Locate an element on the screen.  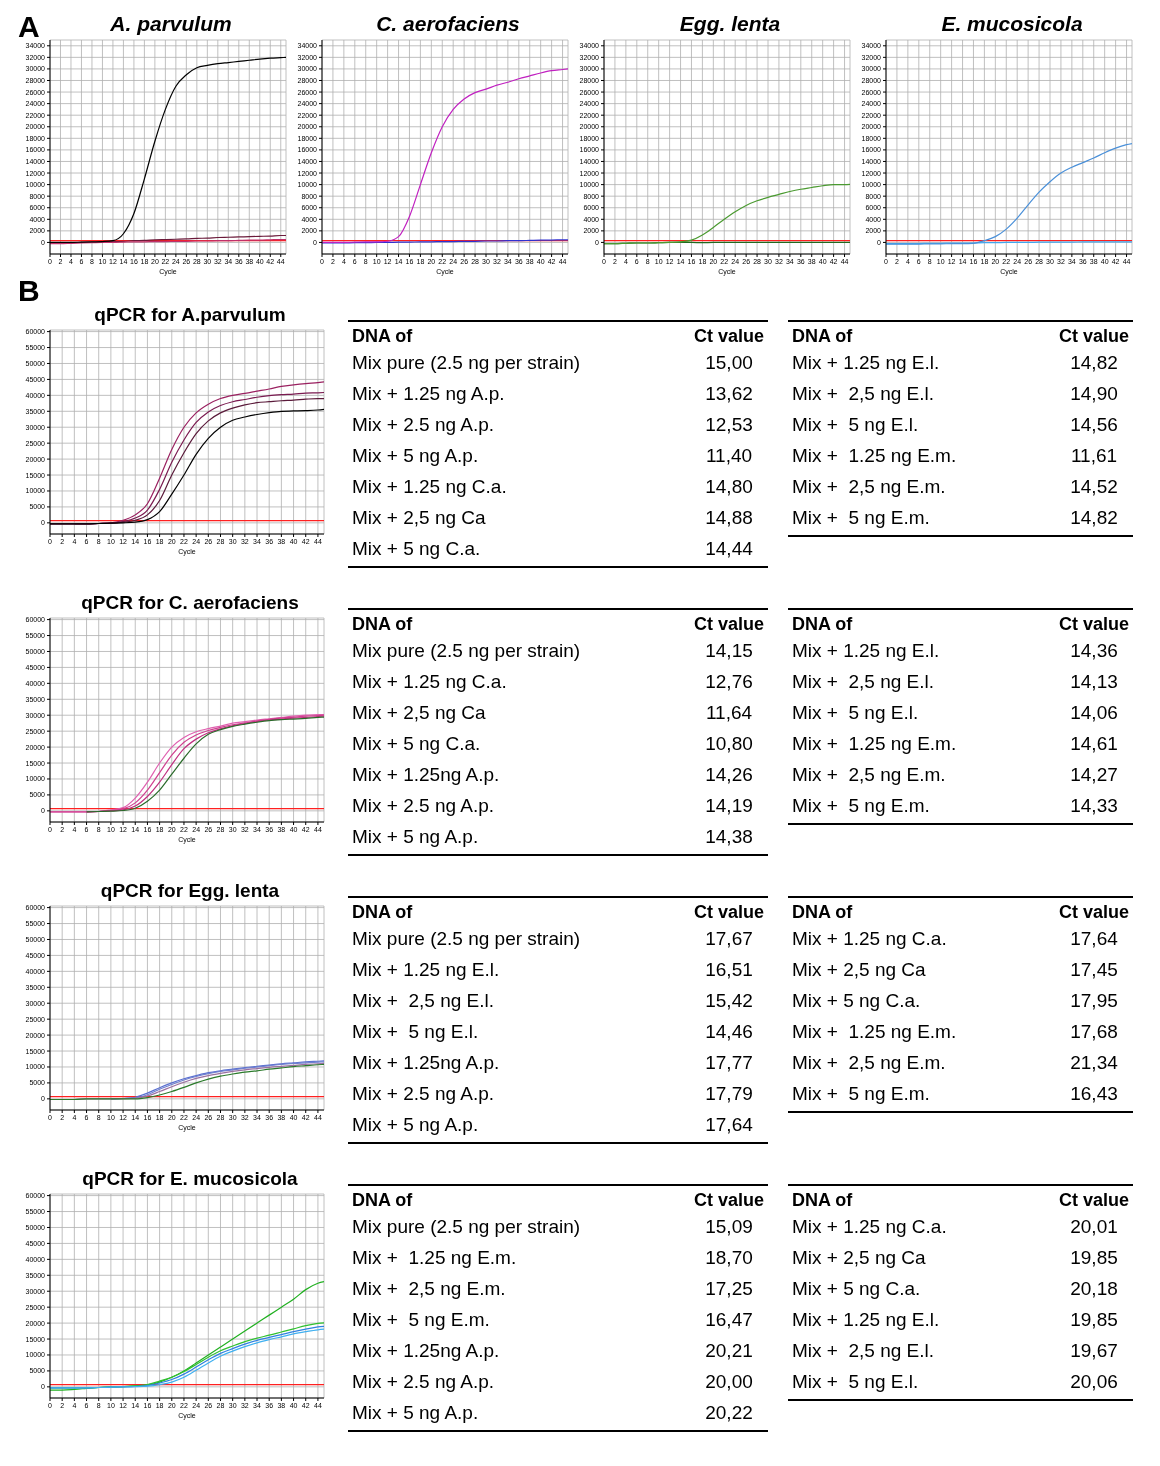
data-label: 15,00 is located at coordinates (729, 363).